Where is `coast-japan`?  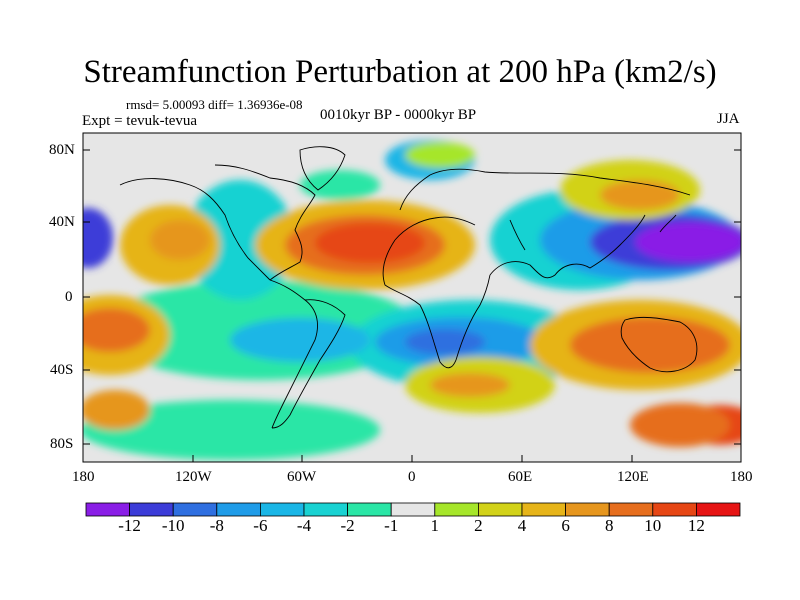 coast-japan is located at coordinates (668, 223).